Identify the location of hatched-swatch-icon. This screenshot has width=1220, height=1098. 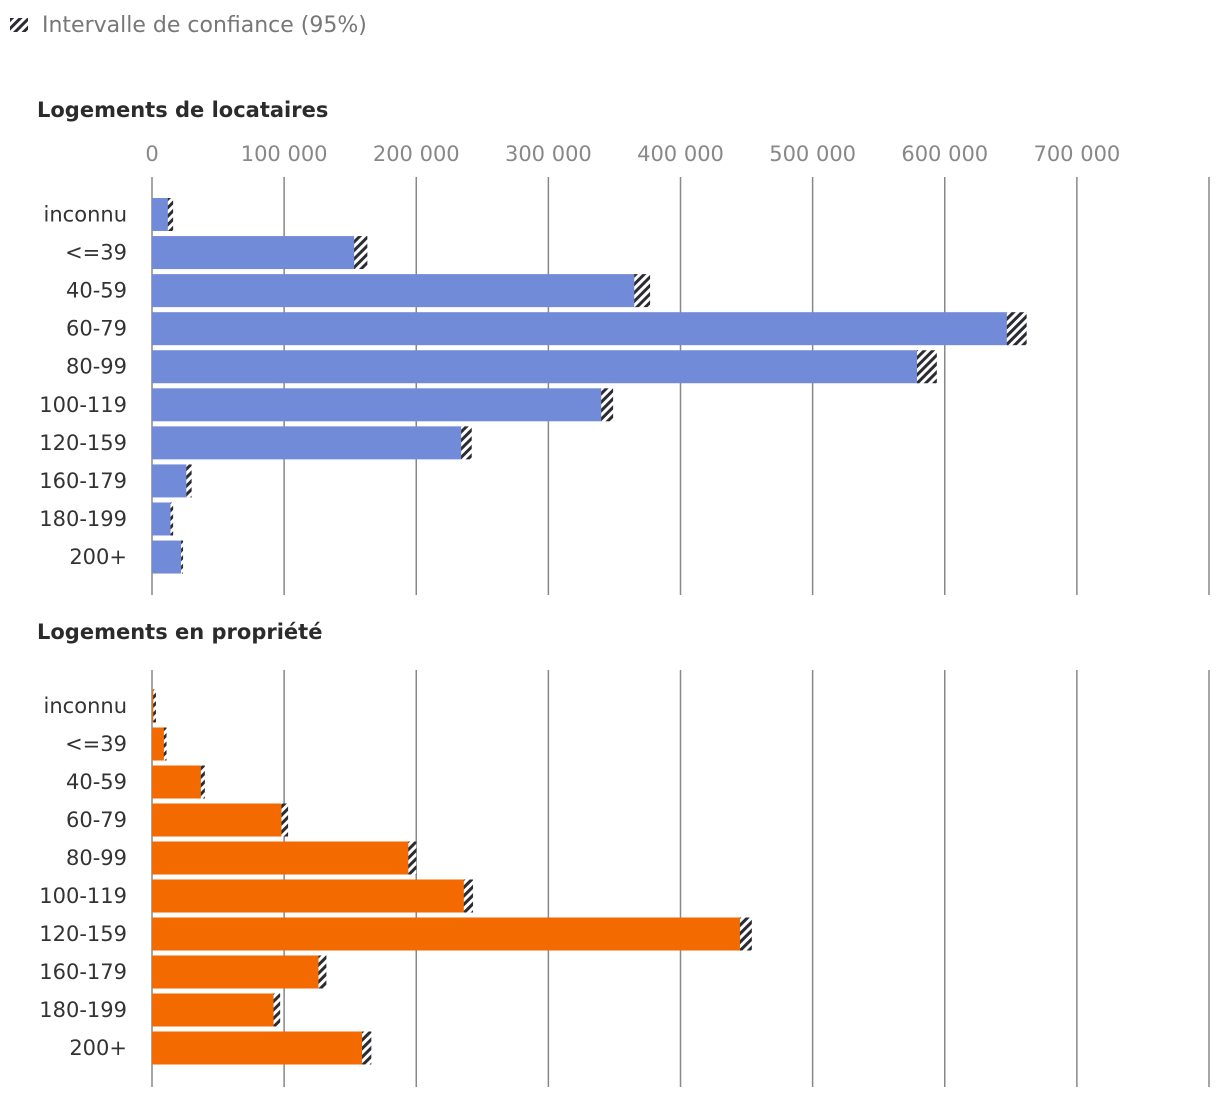
(19, 25).